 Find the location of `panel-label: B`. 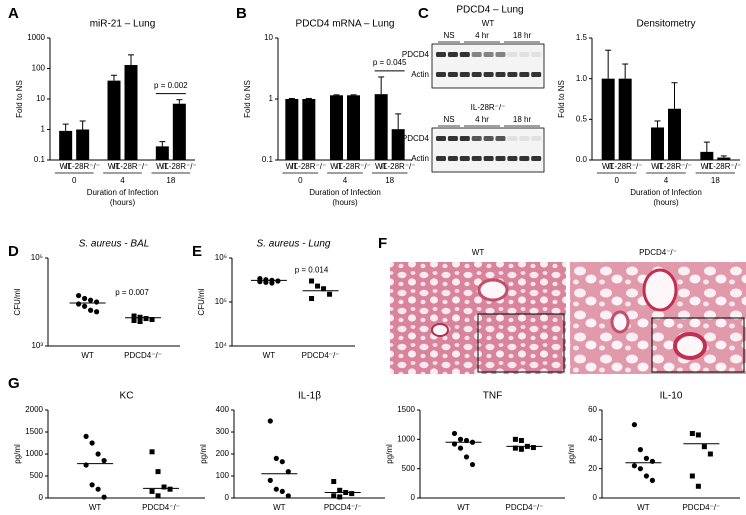

panel-label: B is located at coordinates (241, 13).